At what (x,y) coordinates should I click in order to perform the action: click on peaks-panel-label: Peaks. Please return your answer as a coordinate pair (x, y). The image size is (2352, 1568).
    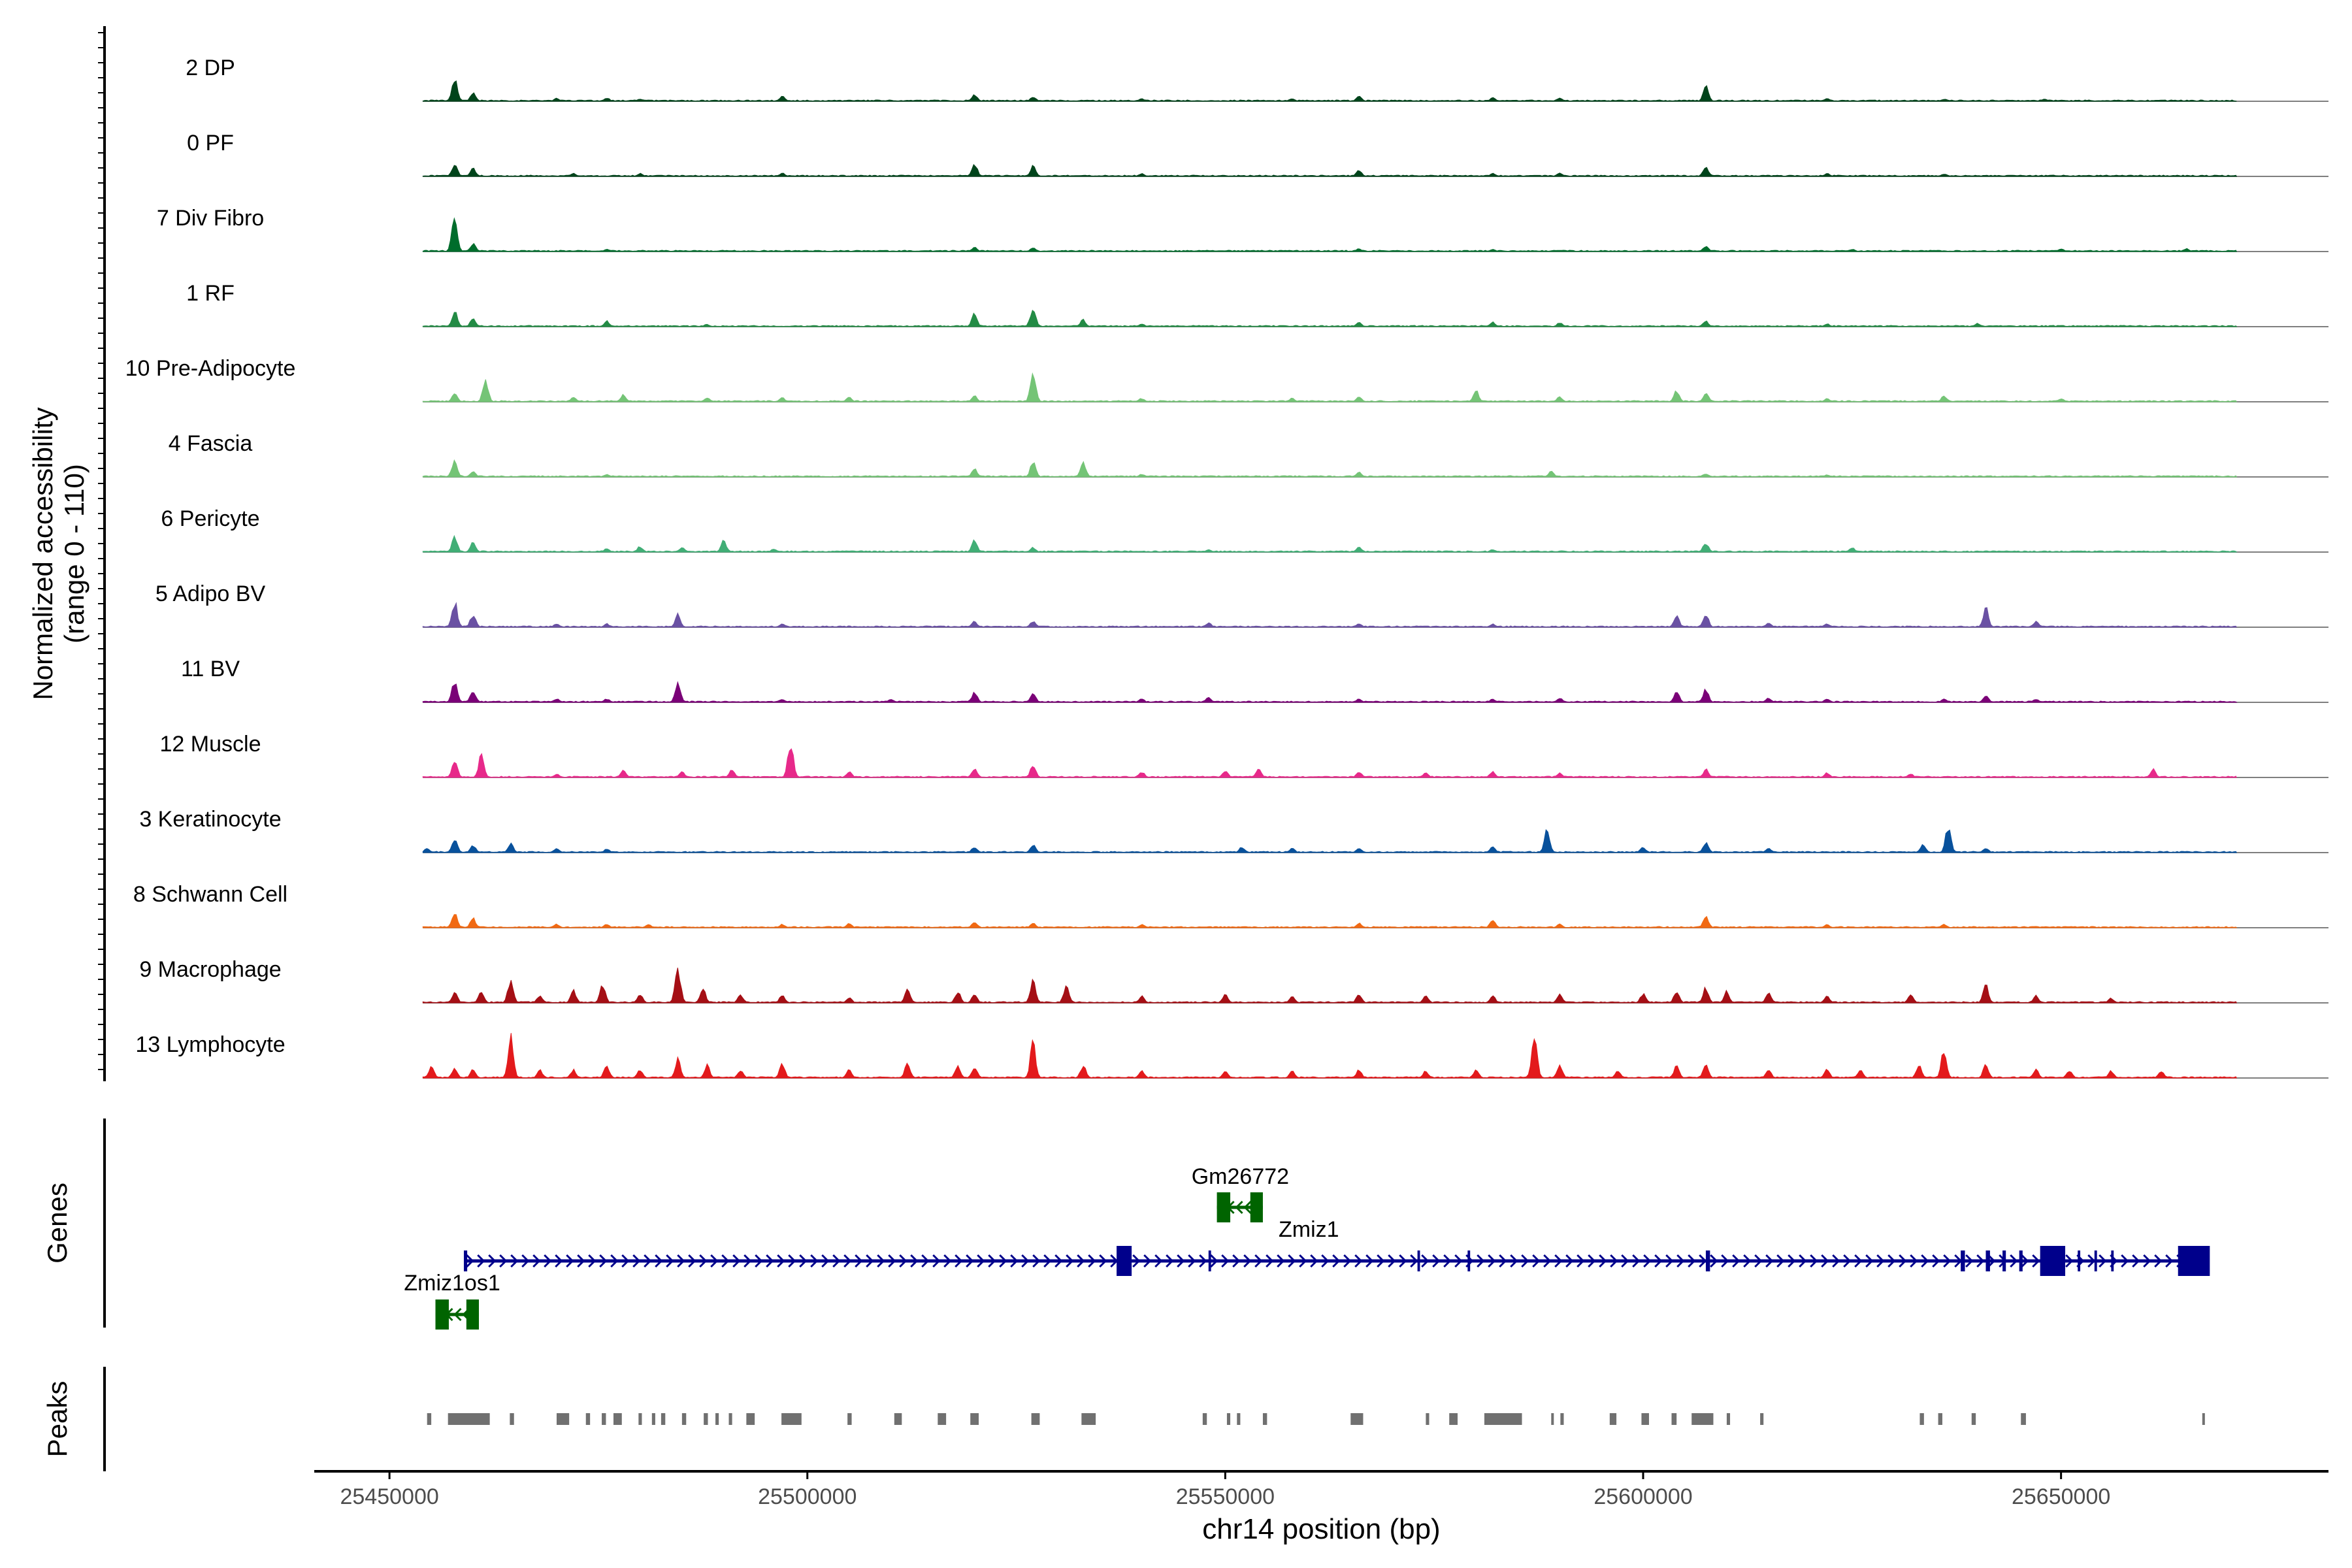
    Looking at the image, I should click on (57, 1419).